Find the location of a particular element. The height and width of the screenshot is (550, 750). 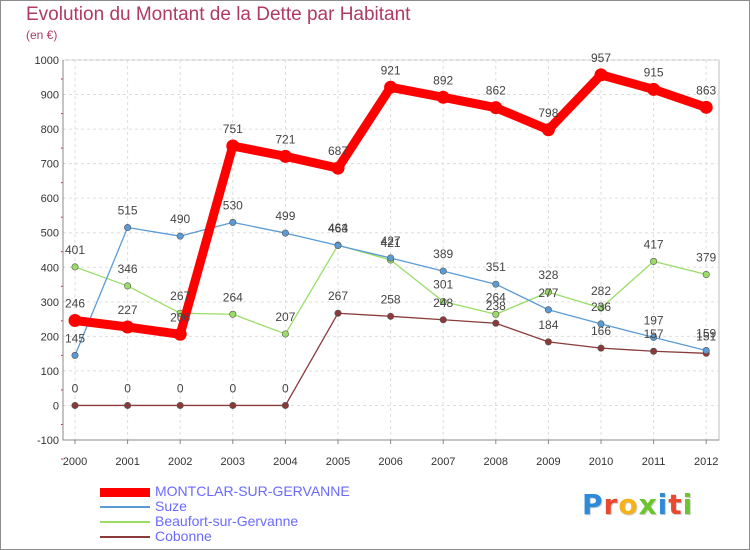

data-label: 246 is located at coordinates (75, 303).